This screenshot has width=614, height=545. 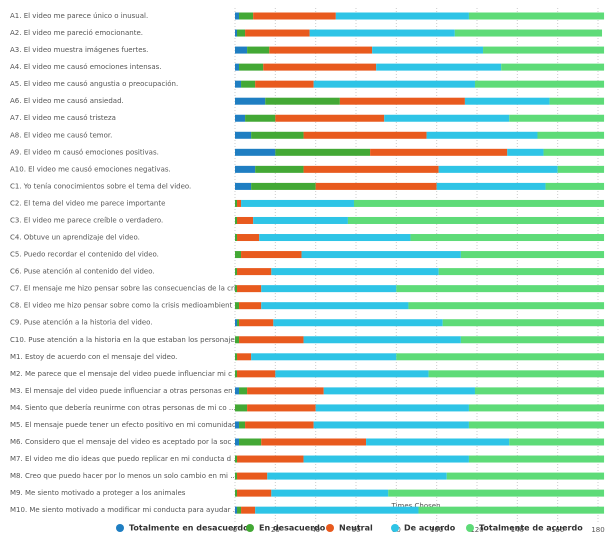 What do you see at coordinates (79, 50) in the screenshot?
I see `y-tick-label: A3. El video muestra imágenes fuertes.` at bounding box center [79, 50].